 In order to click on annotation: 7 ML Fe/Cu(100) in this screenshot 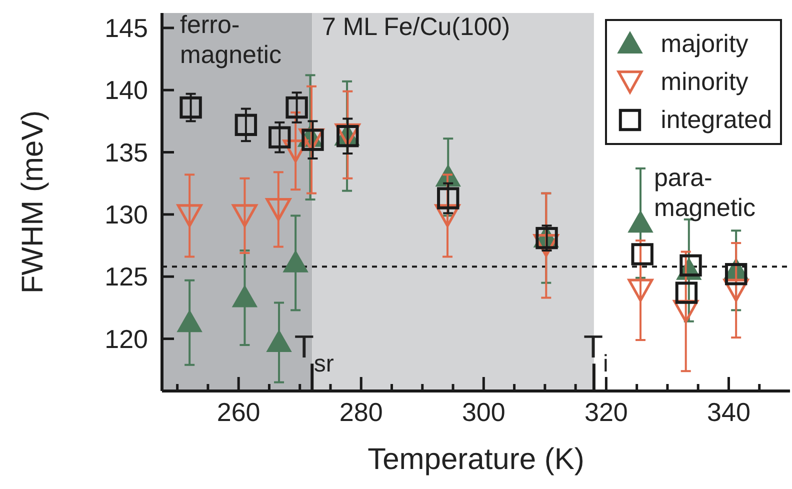, I will do `click(416, 27)`.